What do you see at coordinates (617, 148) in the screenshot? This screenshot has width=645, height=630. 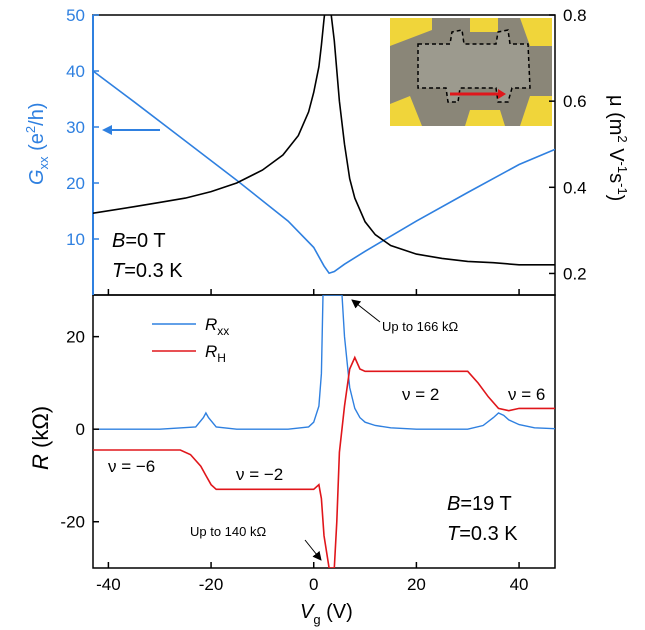 I see `top-right-ylabel: μ (m2 V-1s-1)` at bounding box center [617, 148].